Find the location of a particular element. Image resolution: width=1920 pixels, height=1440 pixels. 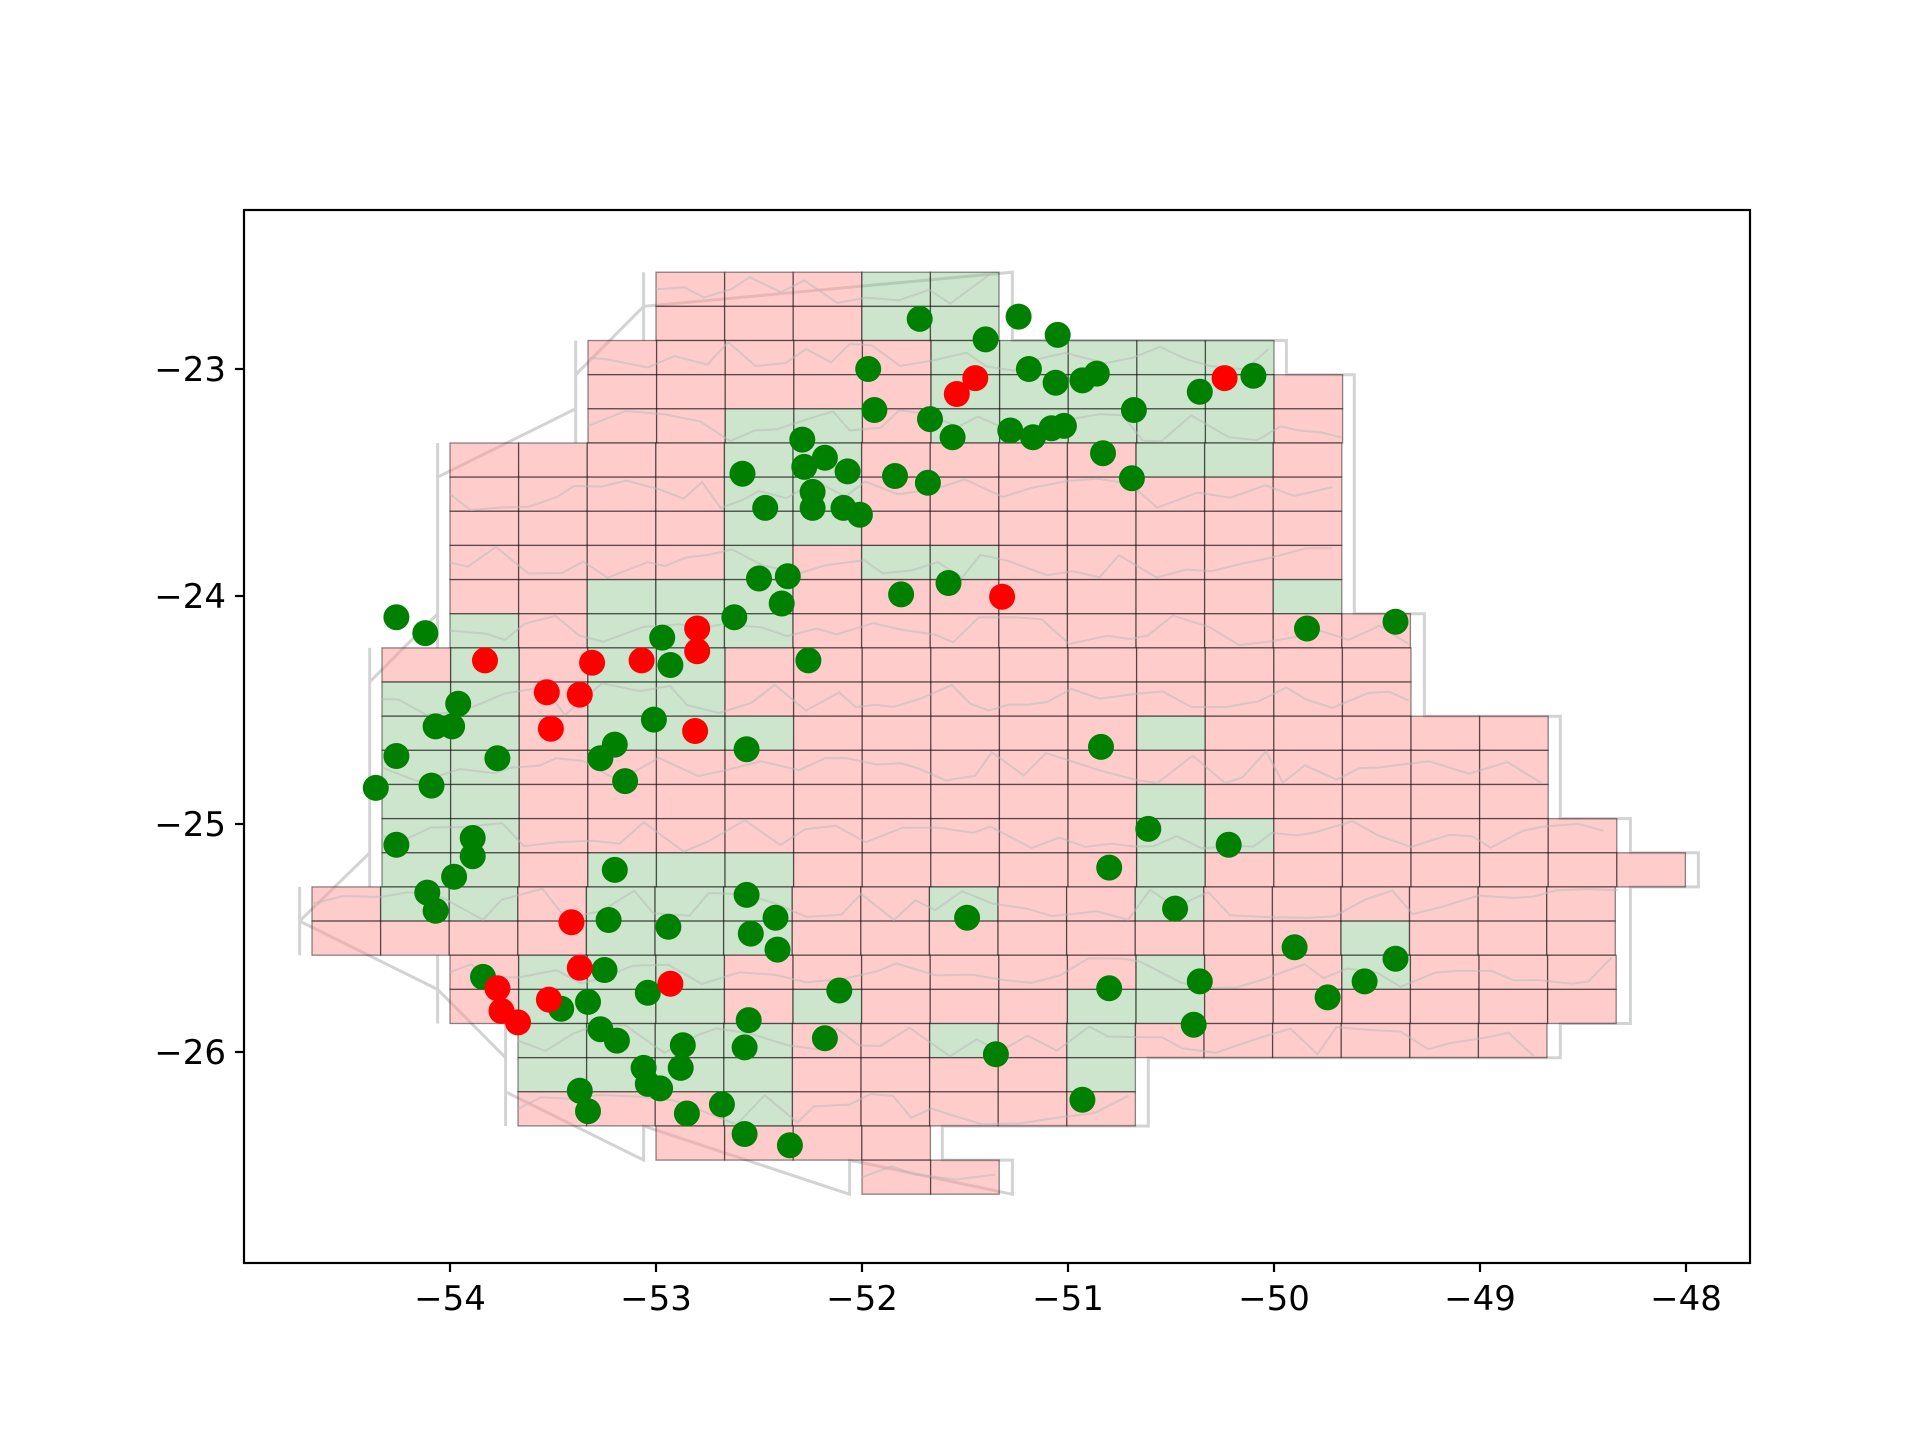

y-tick: −24 is located at coordinates (199, 597).